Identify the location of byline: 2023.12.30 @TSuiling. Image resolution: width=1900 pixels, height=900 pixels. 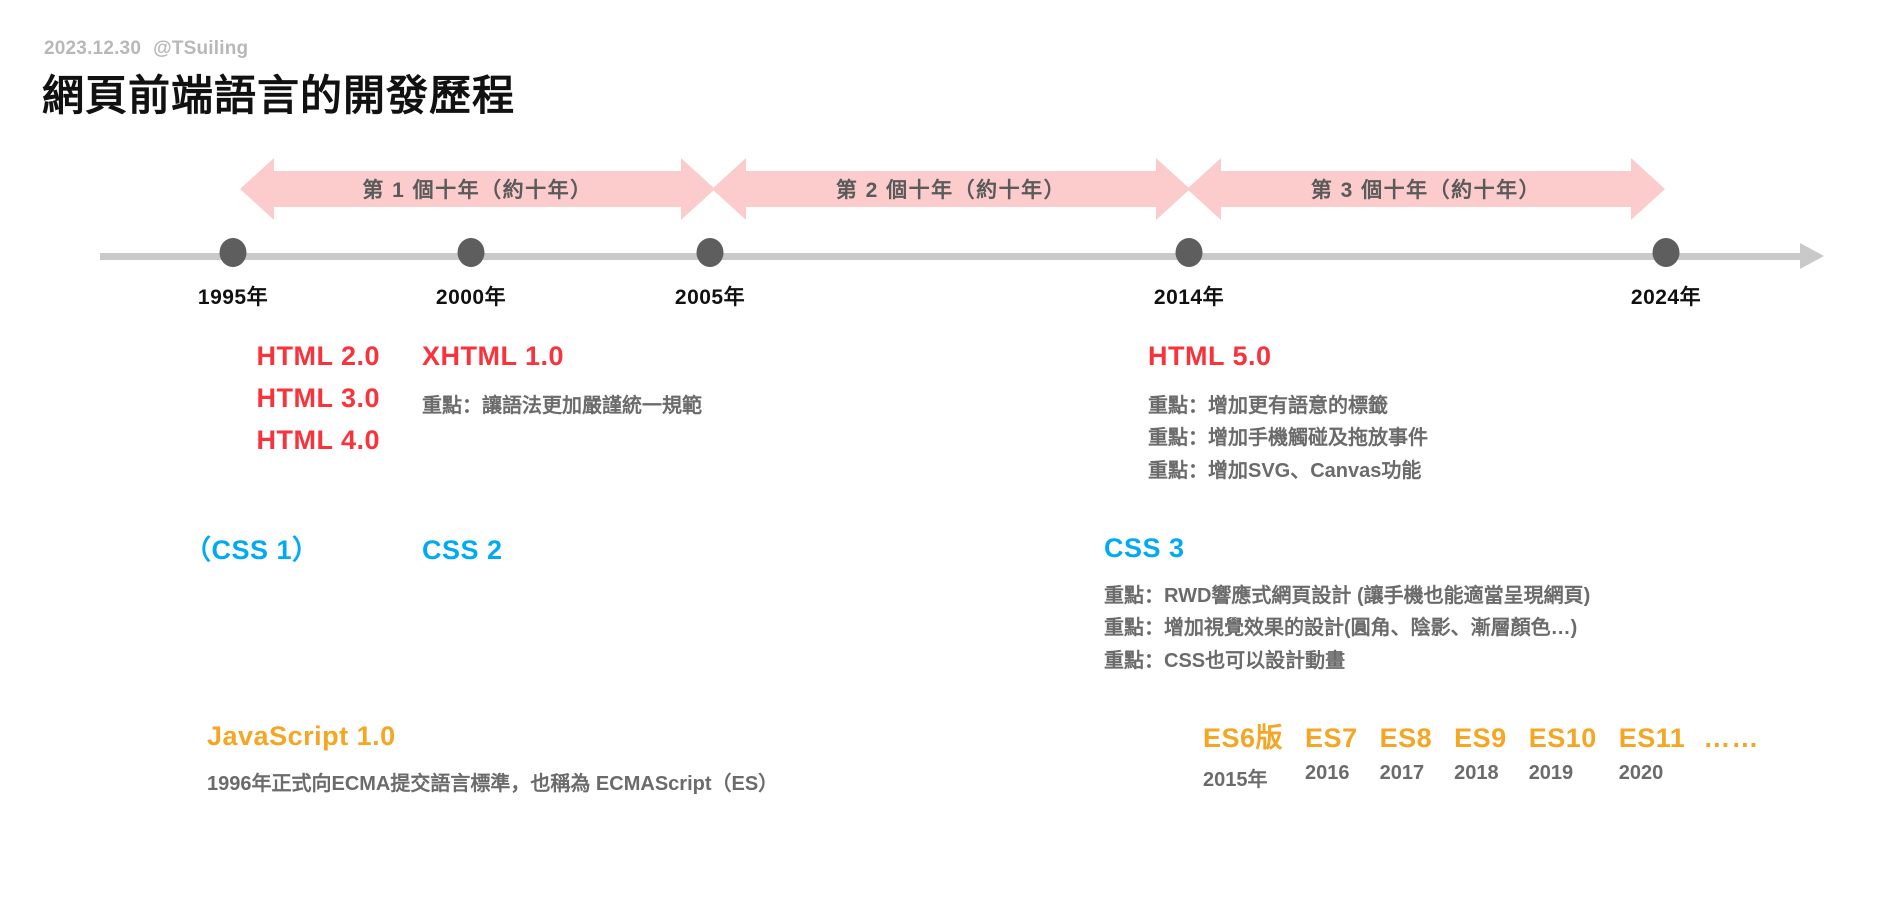
(146, 49).